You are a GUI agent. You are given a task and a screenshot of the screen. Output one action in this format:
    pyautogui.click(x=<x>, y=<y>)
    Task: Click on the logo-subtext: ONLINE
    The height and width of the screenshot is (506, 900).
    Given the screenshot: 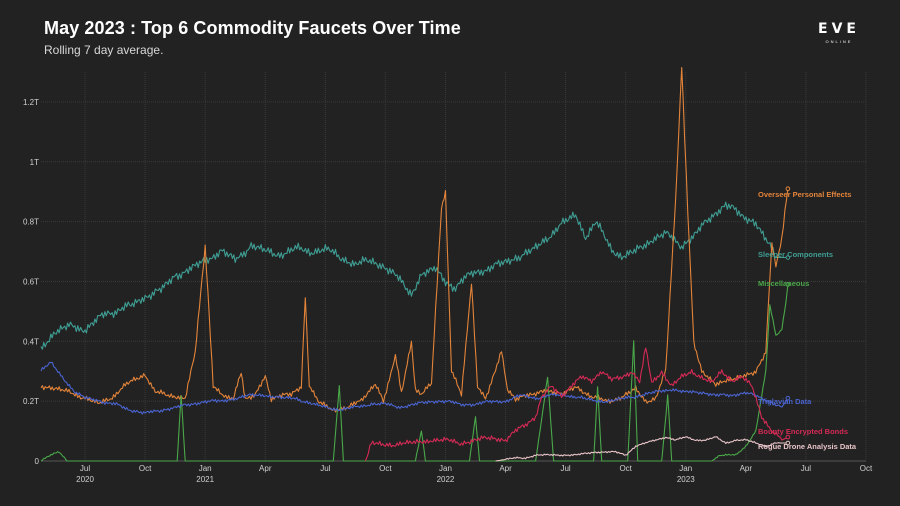 What is the action you would take?
    pyautogui.click(x=839, y=41)
    